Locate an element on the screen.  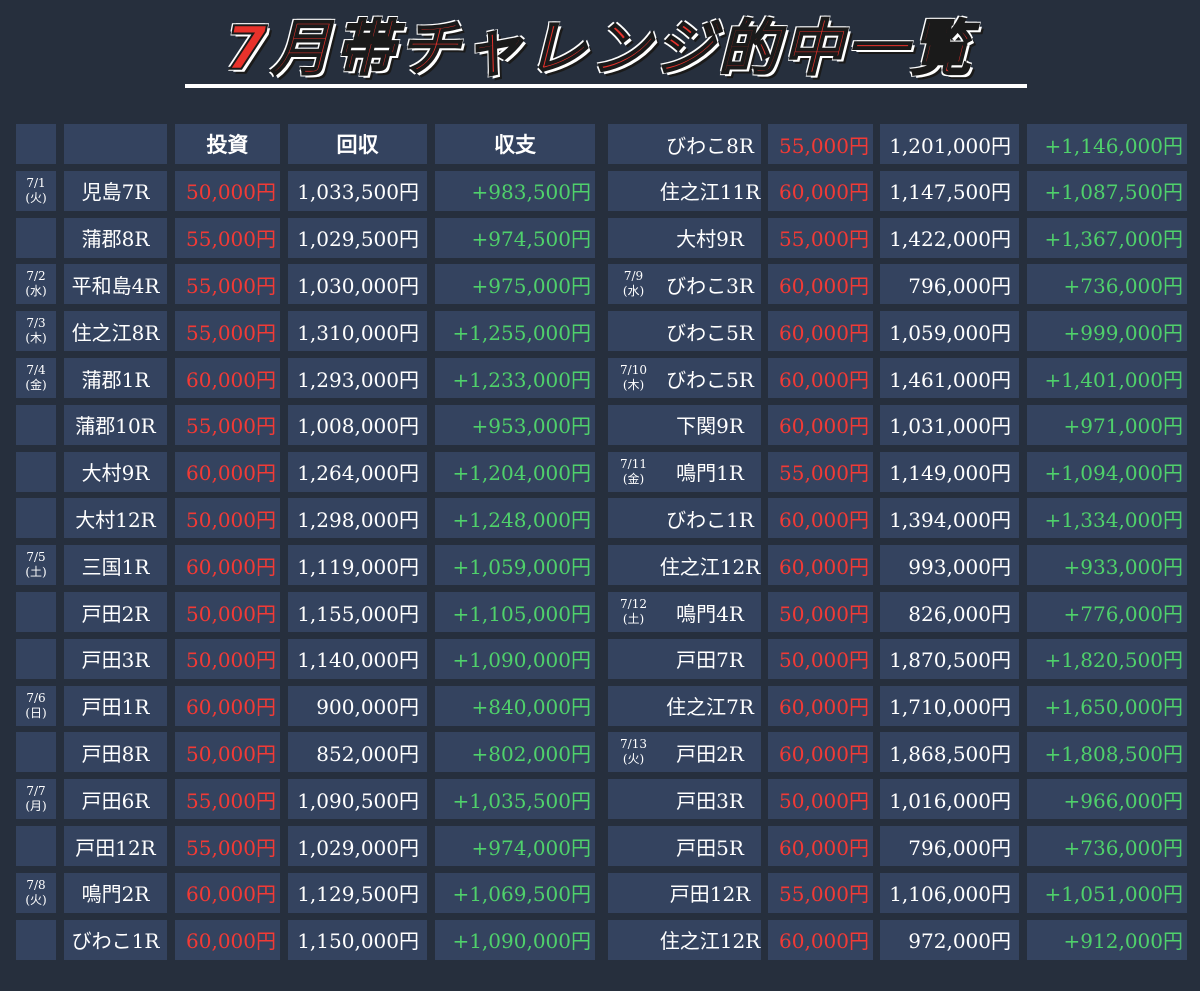
left-profit-cell: +1,035,500円 is located at coordinates (515, 799).